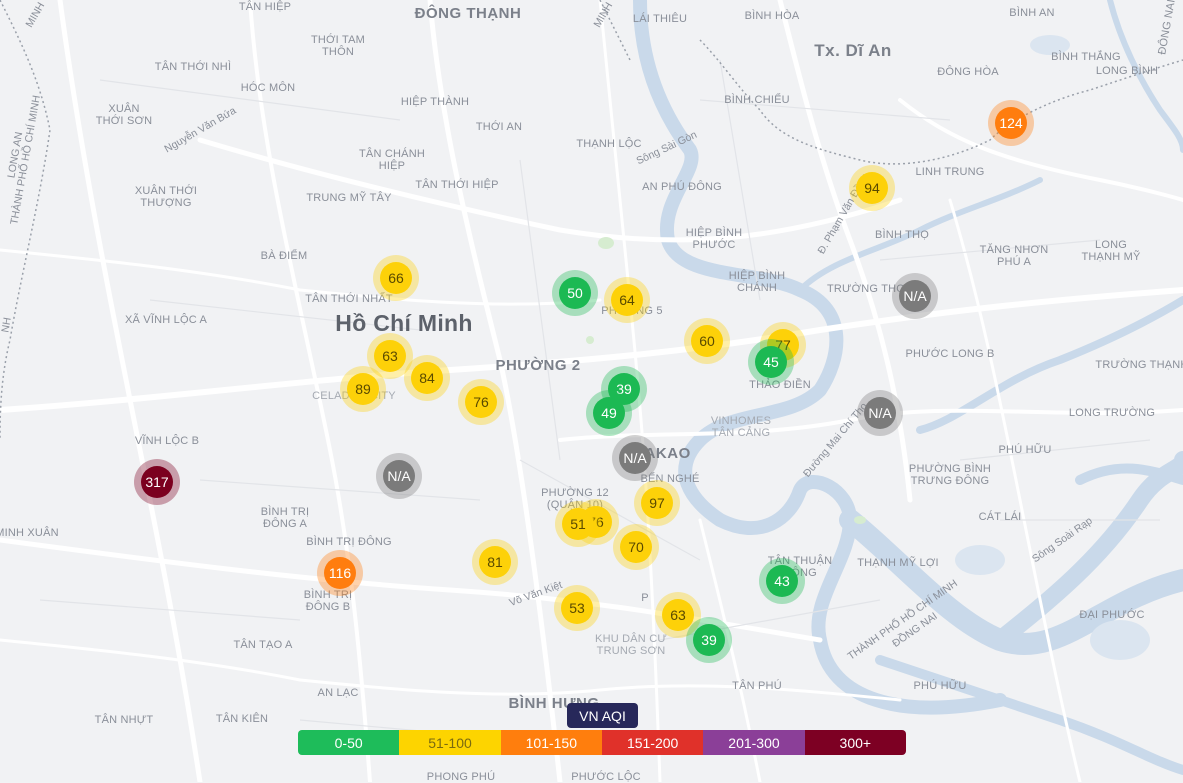  What do you see at coordinates (268, 88) in the screenshot?
I see `place-label: HÓC MÔN` at bounding box center [268, 88].